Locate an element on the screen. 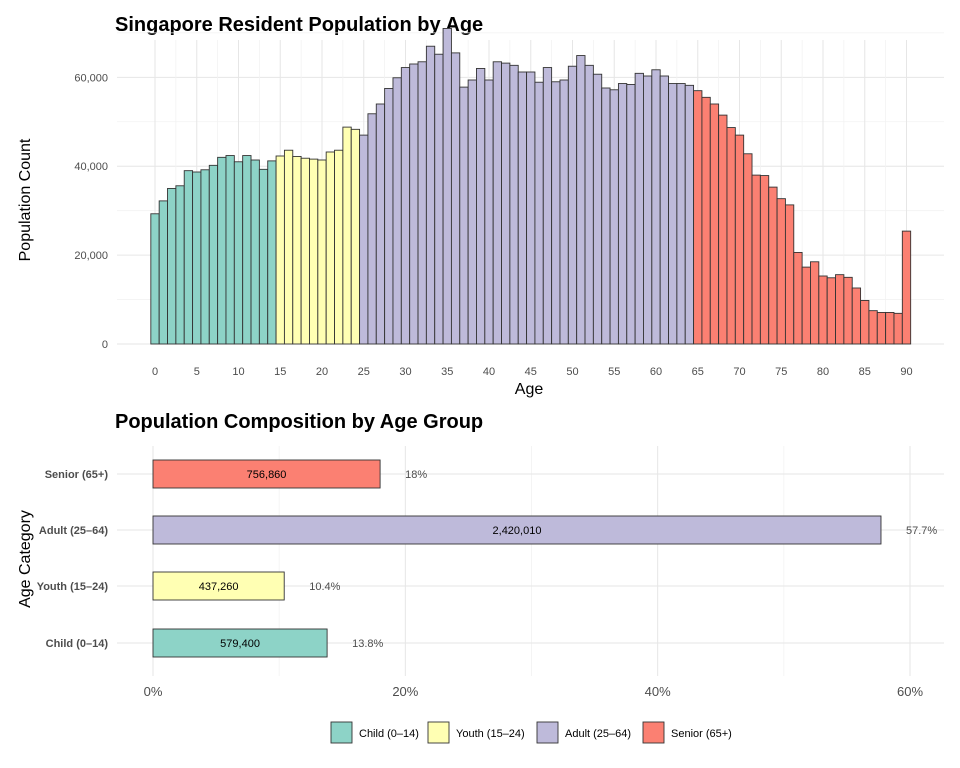  top-y-tick: 40,000 is located at coordinates (91, 167).